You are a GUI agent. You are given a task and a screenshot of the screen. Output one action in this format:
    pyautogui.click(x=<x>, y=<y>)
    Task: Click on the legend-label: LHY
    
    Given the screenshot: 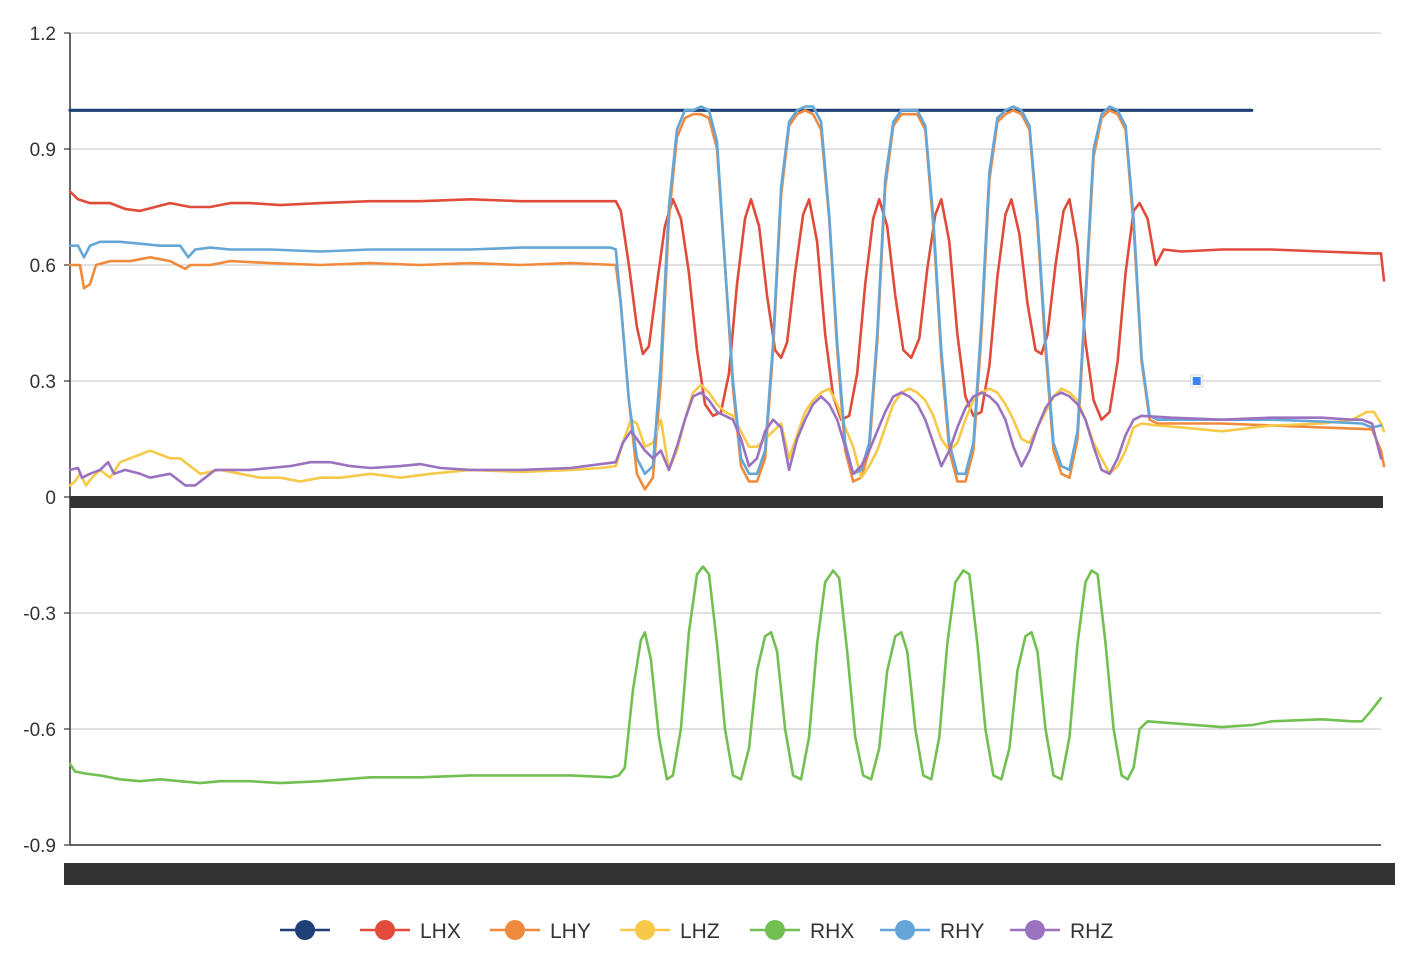 What is the action you would take?
    pyautogui.click(x=570, y=931)
    